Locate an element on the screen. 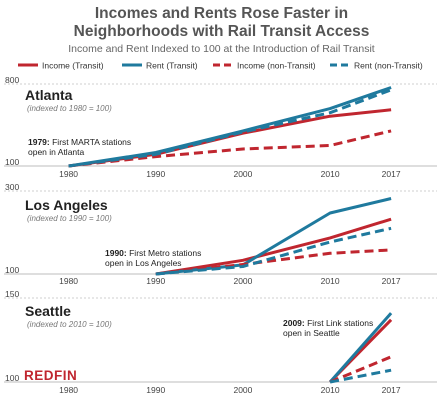 The image size is (443, 400). annotation-line2: open in Los Angeles is located at coordinates (143, 263).